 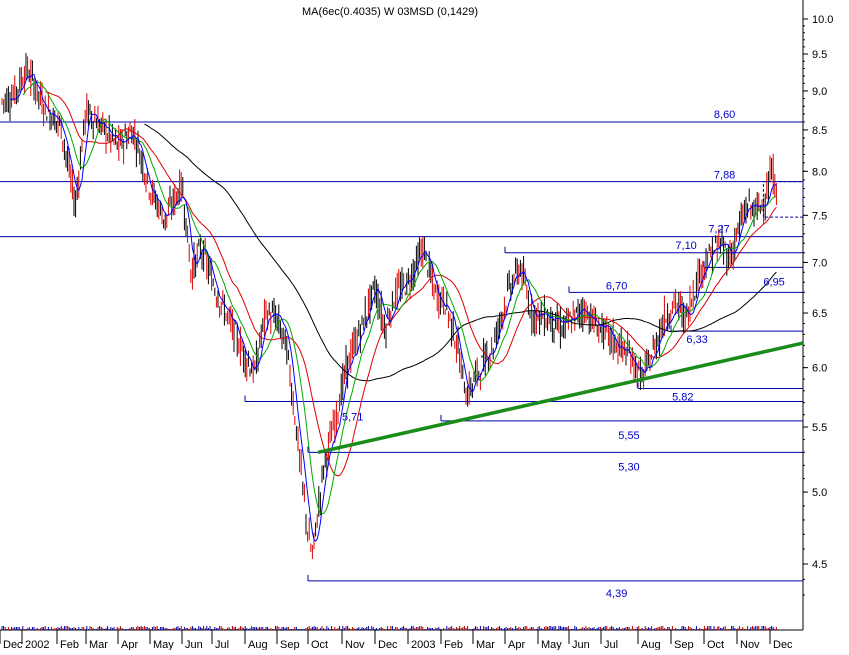 What do you see at coordinates (819, 55) in the screenshot?
I see `y-tick-label: 9.5` at bounding box center [819, 55].